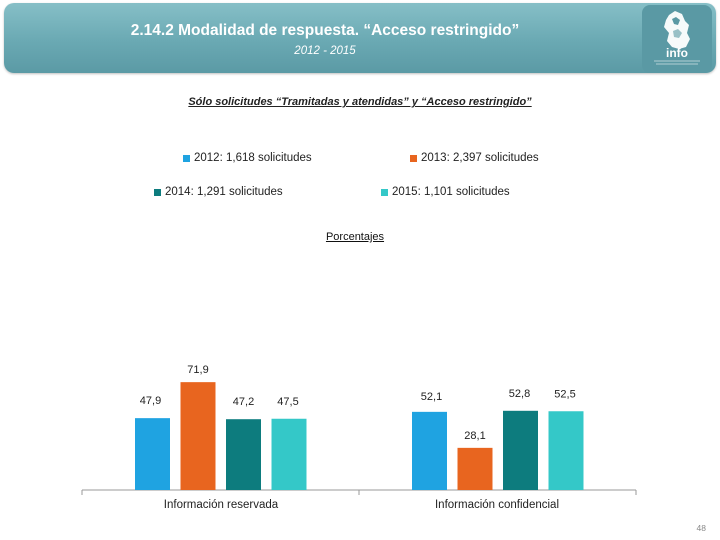  I want to click on page-number: 48, so click(701, 528).